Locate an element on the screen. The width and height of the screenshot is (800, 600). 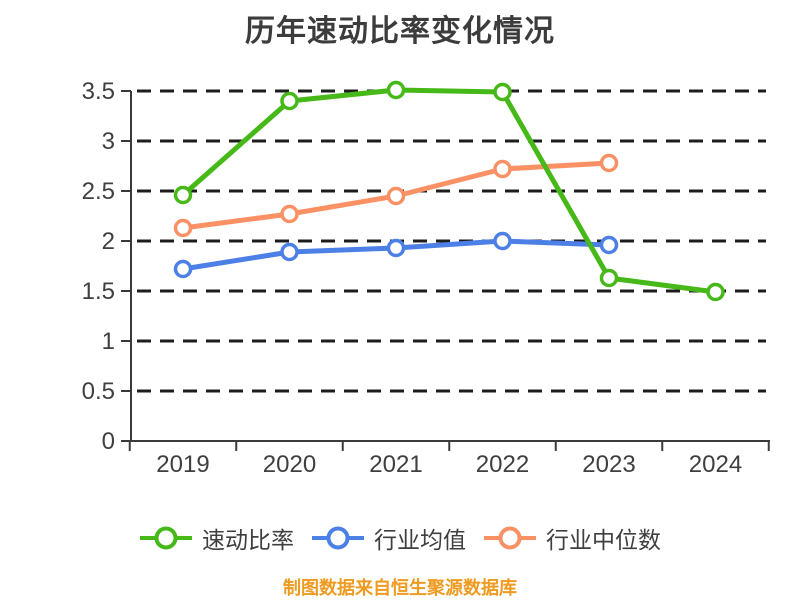
x-tick-label: 2019 is located at coordinates (182, 464).